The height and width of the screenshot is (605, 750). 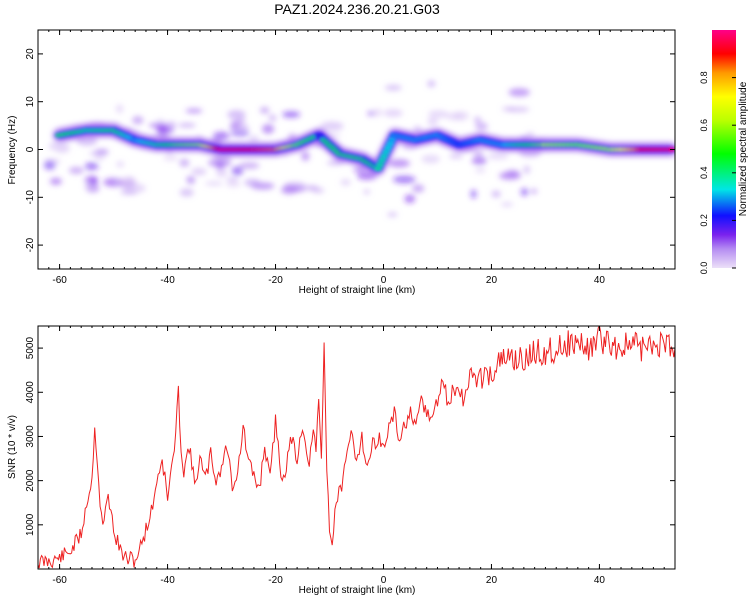 I want to click on y-tick-label: -20, so click(x=30, y=244).